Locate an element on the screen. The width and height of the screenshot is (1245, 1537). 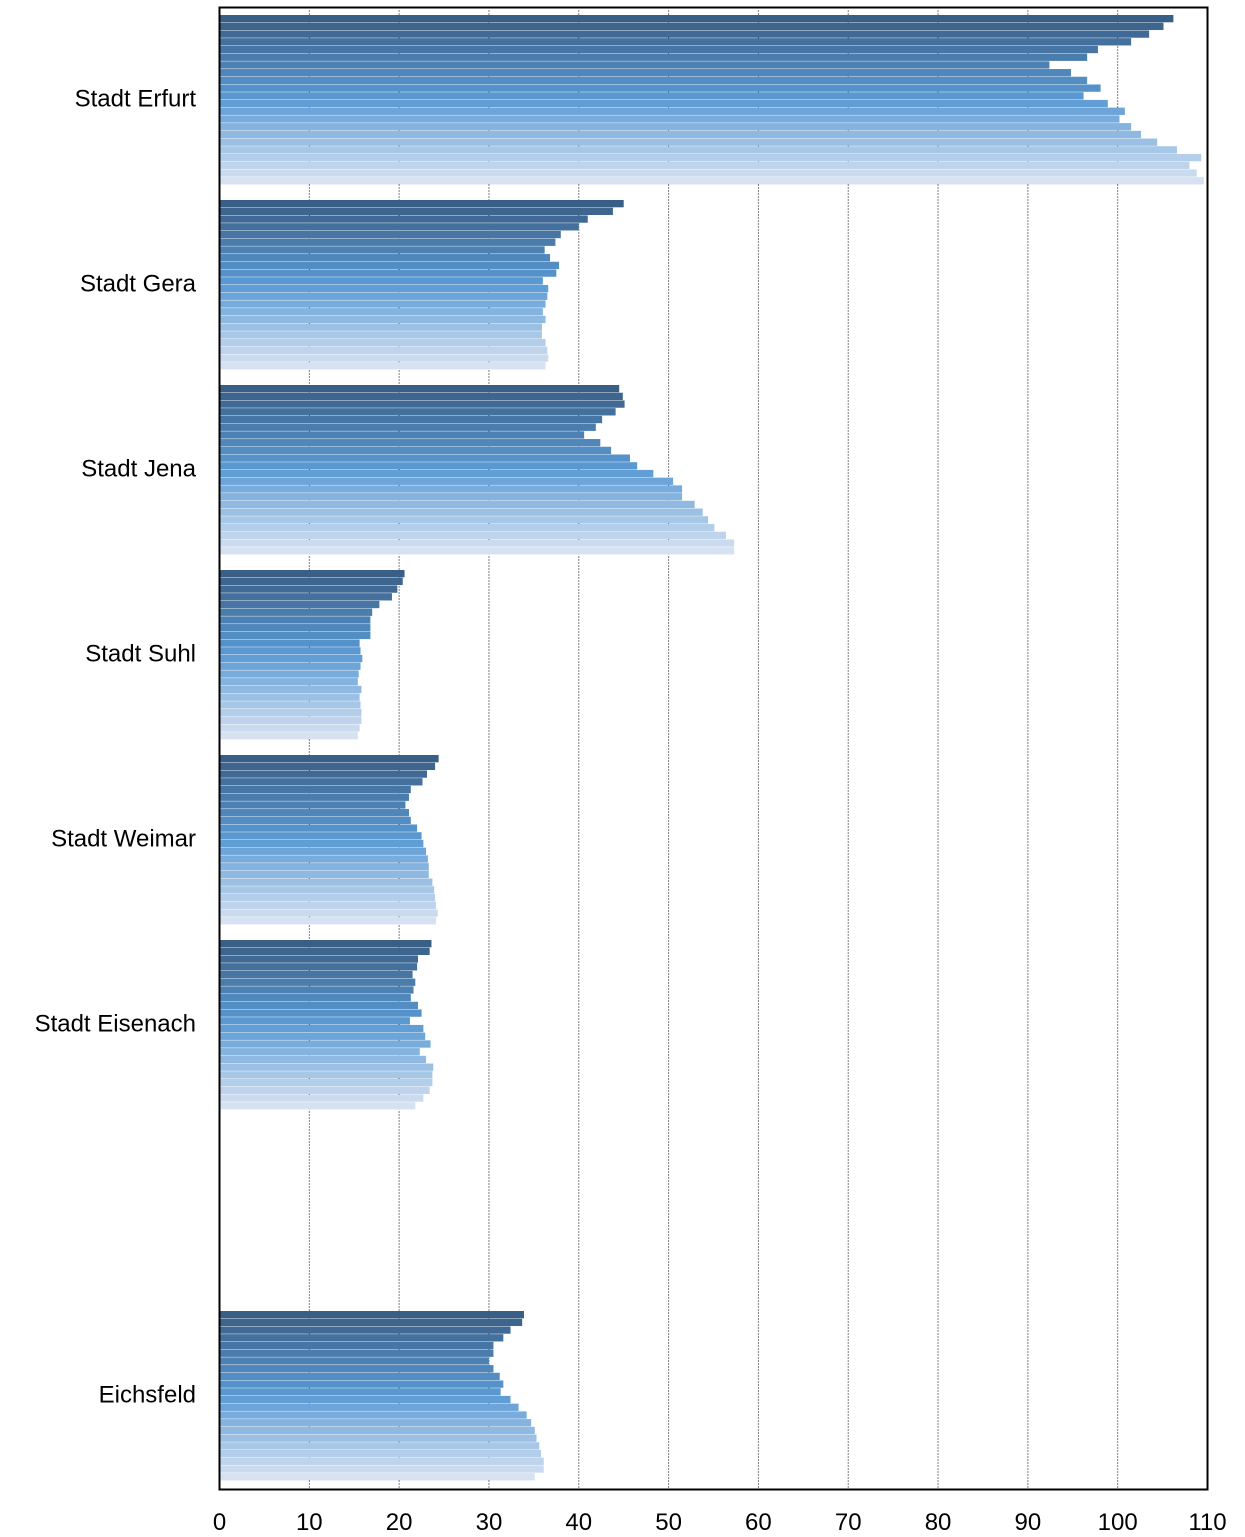
x-tick-label: 50 is located at coordinates (668, 1522).